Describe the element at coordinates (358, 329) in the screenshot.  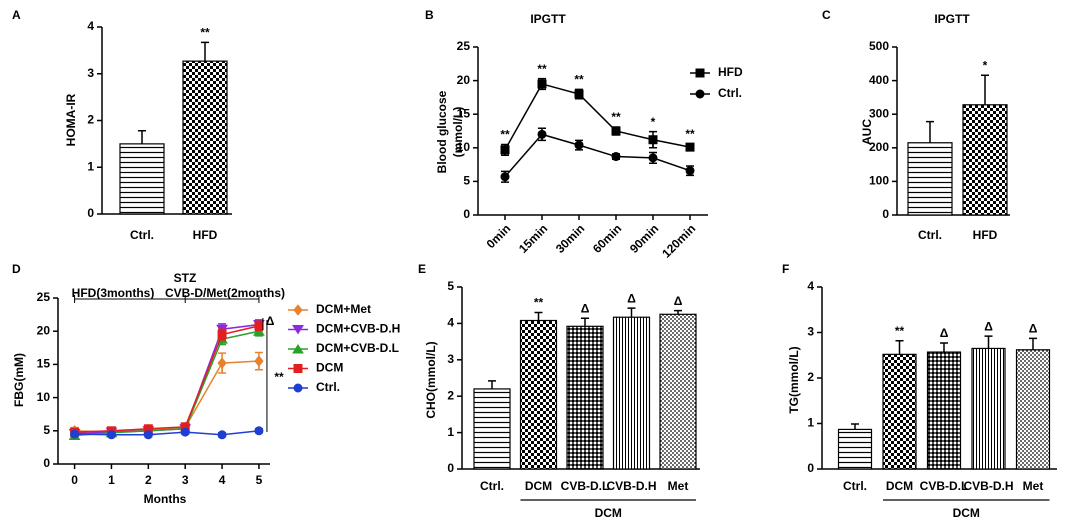
I see `legend-label: DCM+CVB-D.H` at that location.